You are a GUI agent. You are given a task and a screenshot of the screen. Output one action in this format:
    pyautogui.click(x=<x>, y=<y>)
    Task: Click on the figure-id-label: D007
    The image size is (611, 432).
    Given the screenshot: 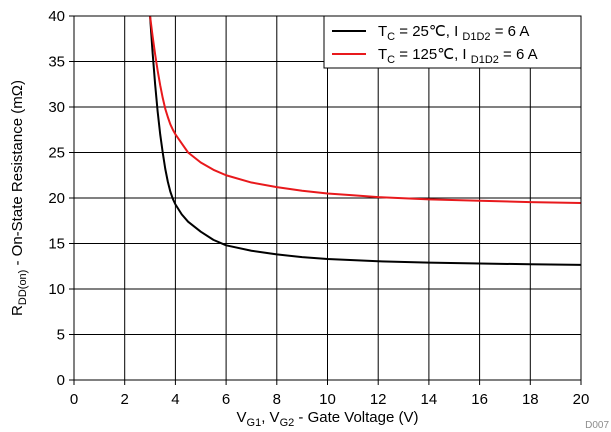 What is the action you would take?
    pyautogui.click(x=597, y=425)
    